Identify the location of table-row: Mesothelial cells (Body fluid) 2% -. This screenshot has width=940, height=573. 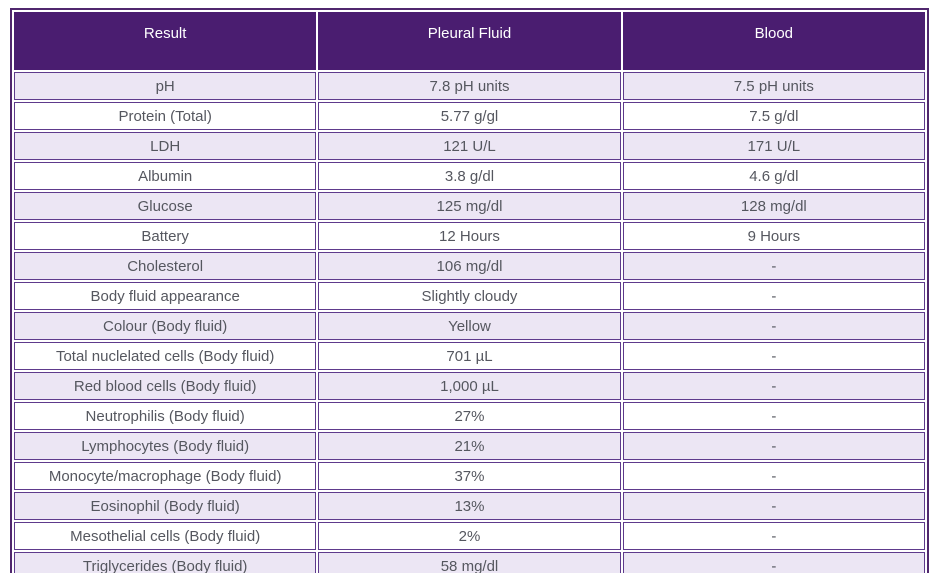
(469, 536).